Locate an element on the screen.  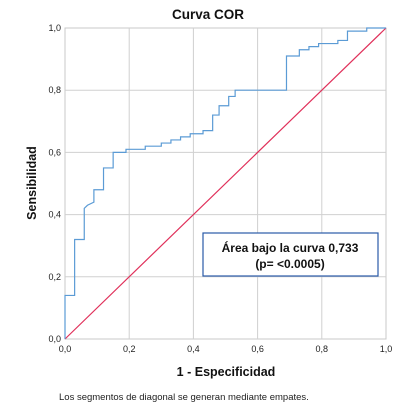
y-tick-label: 0,8 is located at coordinates (54, 90).